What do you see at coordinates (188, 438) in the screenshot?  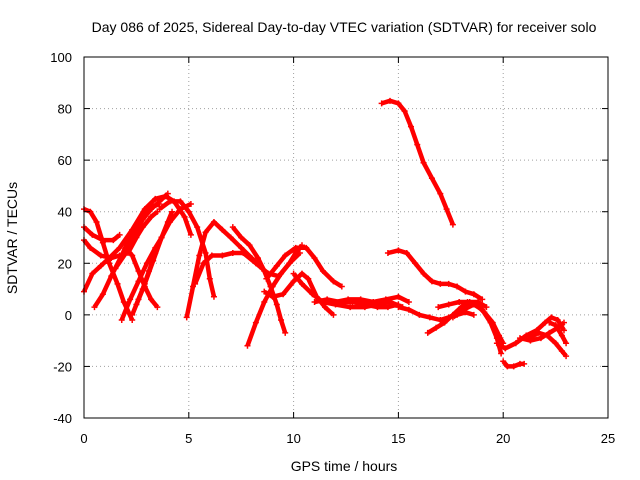 I see `x-tick-label: 5` at bounding box center [188, 438].